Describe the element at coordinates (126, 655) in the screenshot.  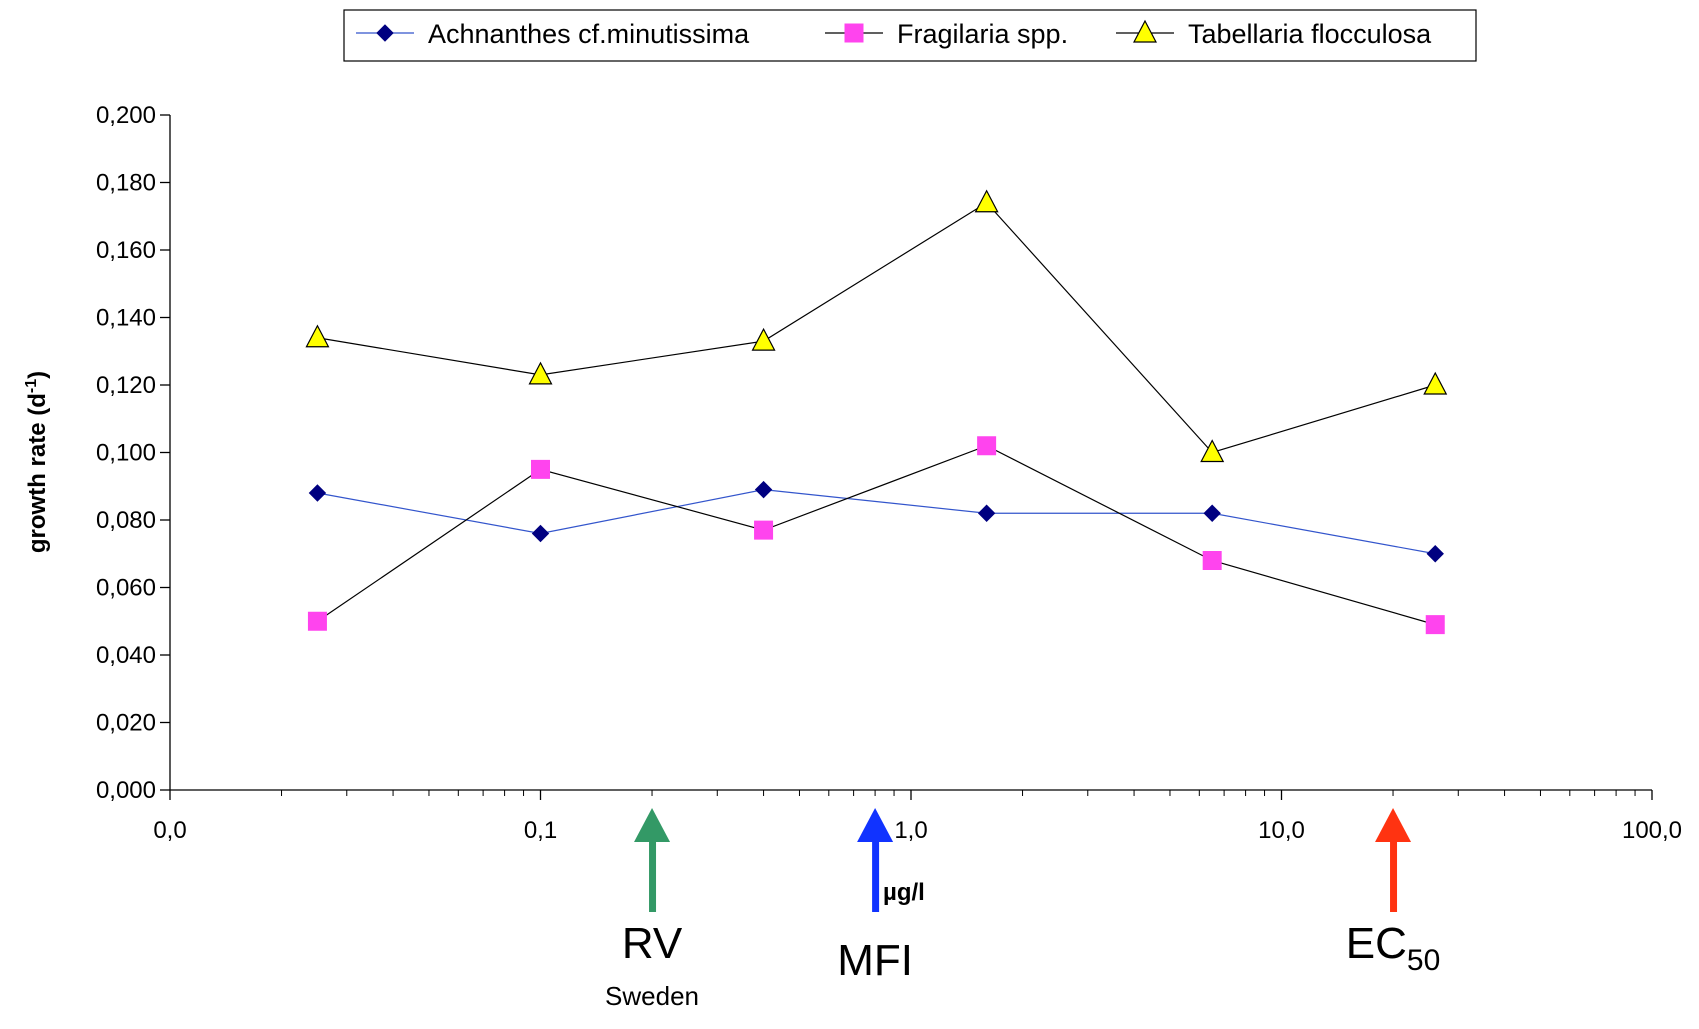
I see `y-tick-label: 0,040` at that location.